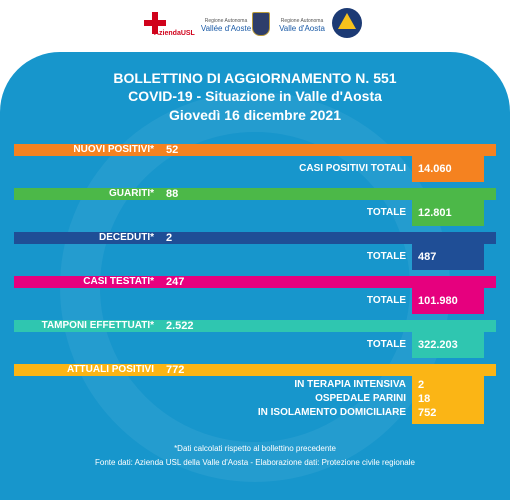 Image resolution: width=510 pixels, height=500 pixels. I want to click on casi-testati-total-bar, so click(448, 301).